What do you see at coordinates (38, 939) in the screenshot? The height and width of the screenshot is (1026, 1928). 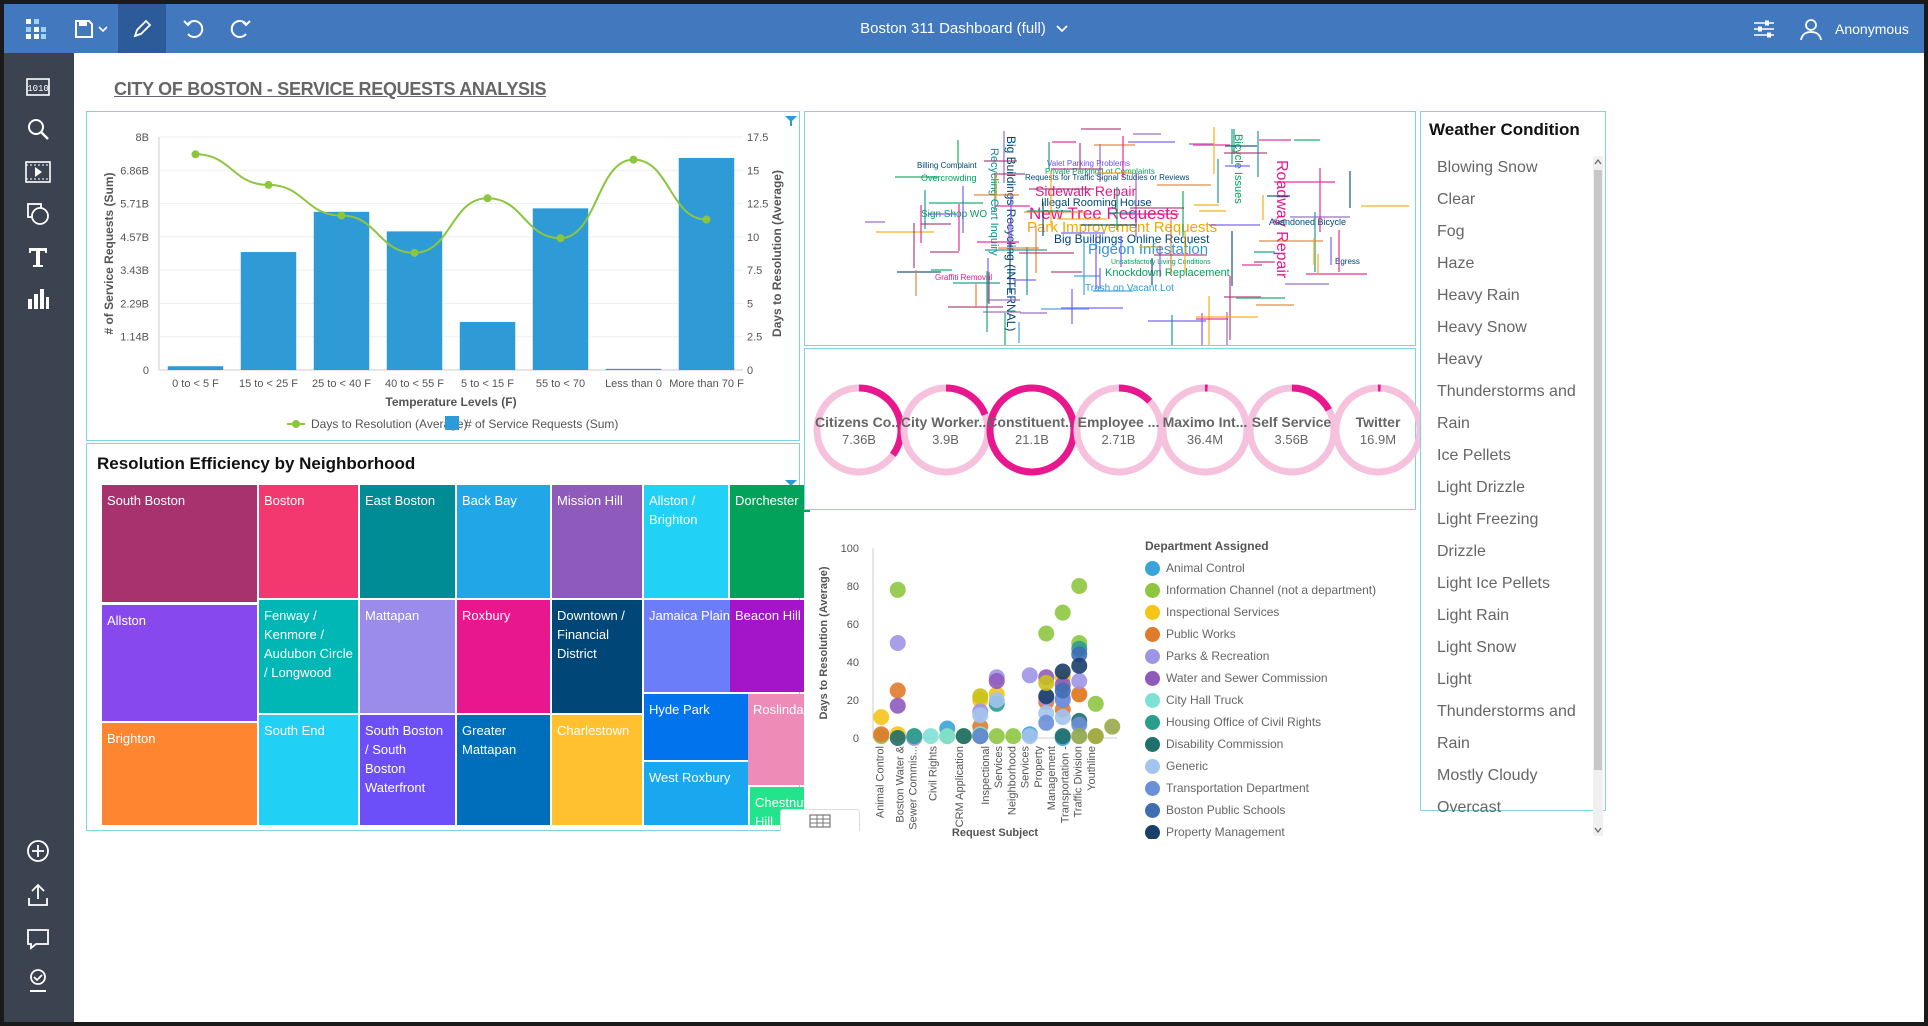 I see `comment-icon` at bounding box center [38, 939].